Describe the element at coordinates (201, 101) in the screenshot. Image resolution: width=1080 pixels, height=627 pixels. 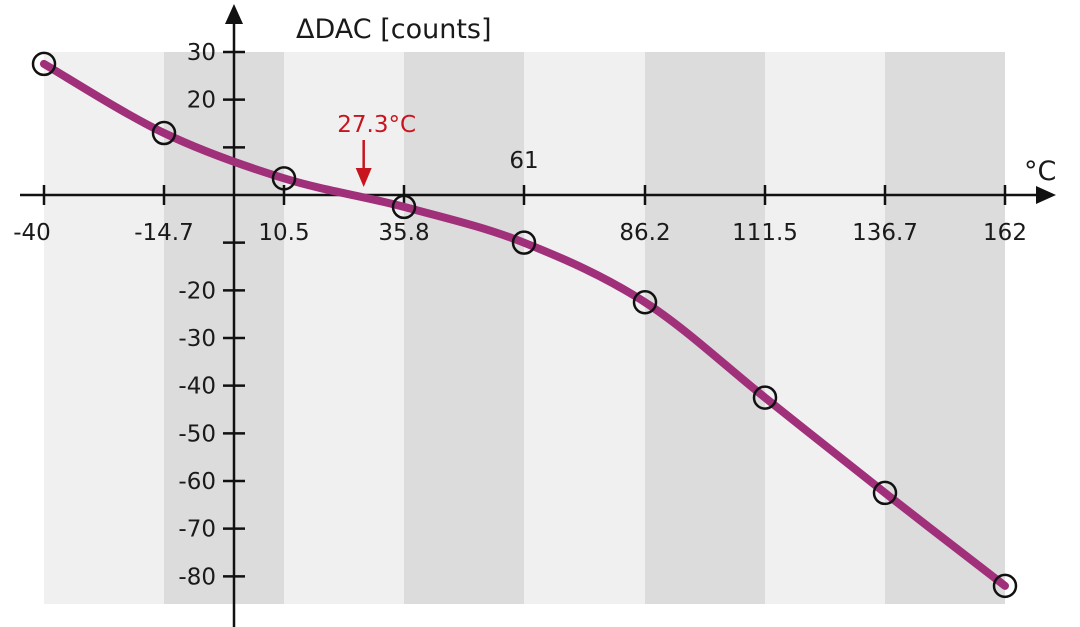
I see `y-tick-label: 20` at that location.